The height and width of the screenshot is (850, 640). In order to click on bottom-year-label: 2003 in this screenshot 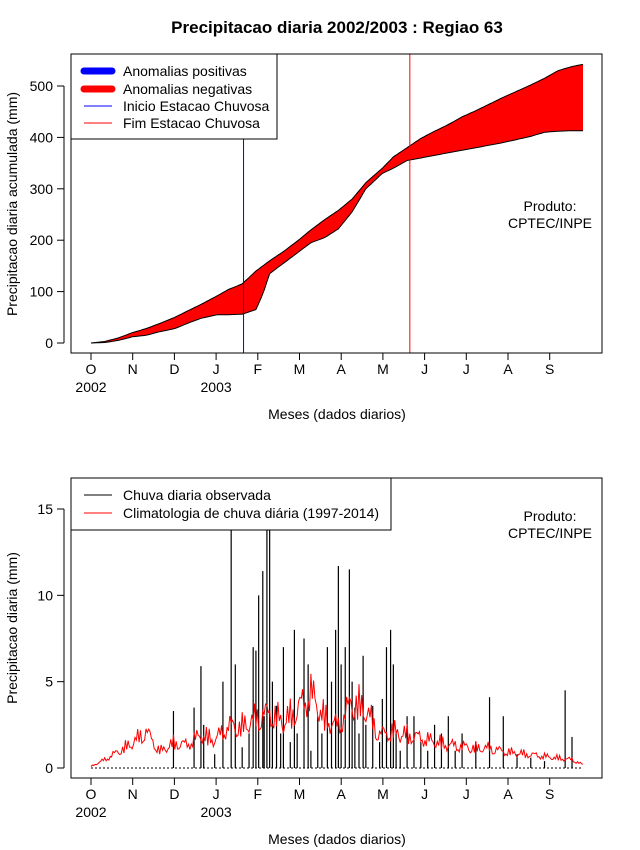, I will do `click(216, 812)`.